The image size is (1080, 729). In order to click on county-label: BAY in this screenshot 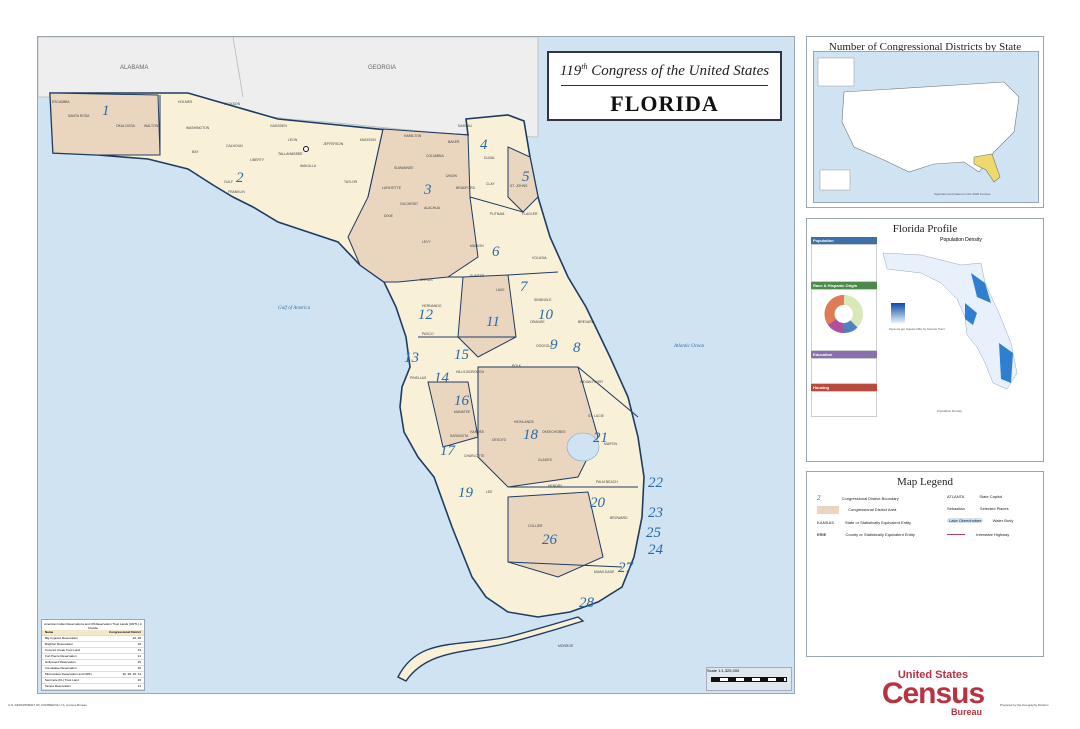, I will do `click(195, 152)`.